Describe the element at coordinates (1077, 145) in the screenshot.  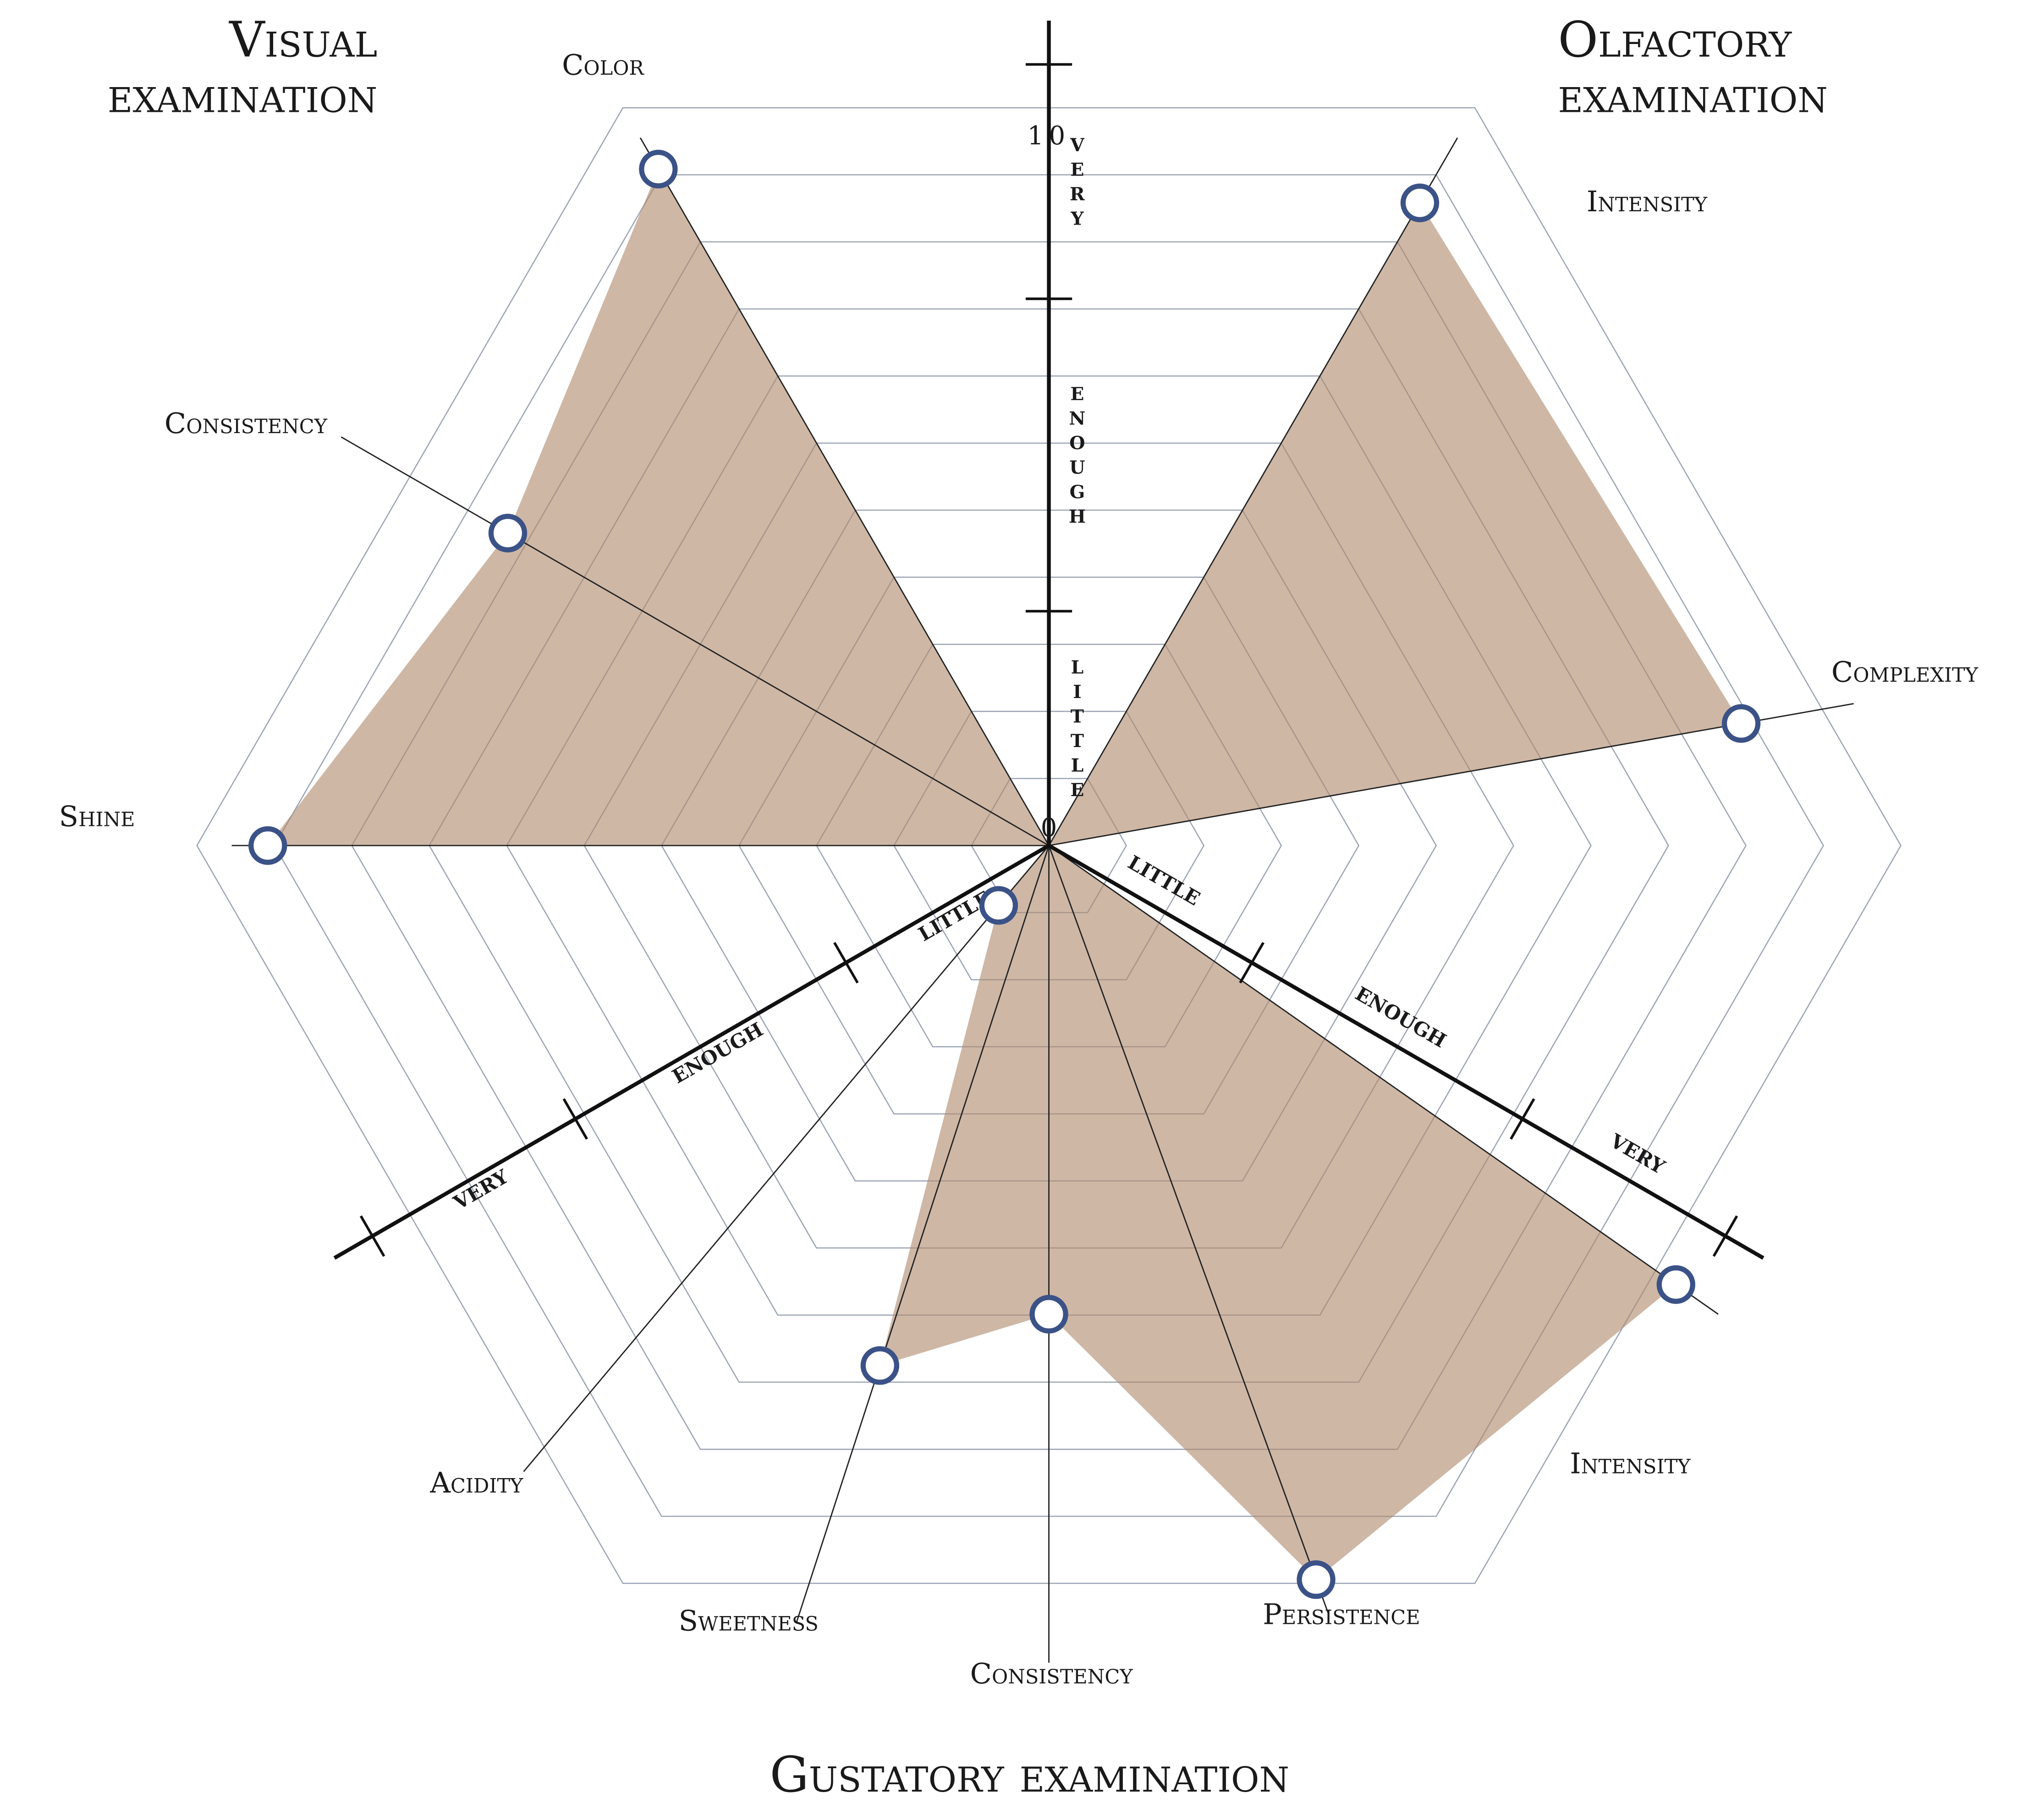
I see `band-label-letter: V` at that location.